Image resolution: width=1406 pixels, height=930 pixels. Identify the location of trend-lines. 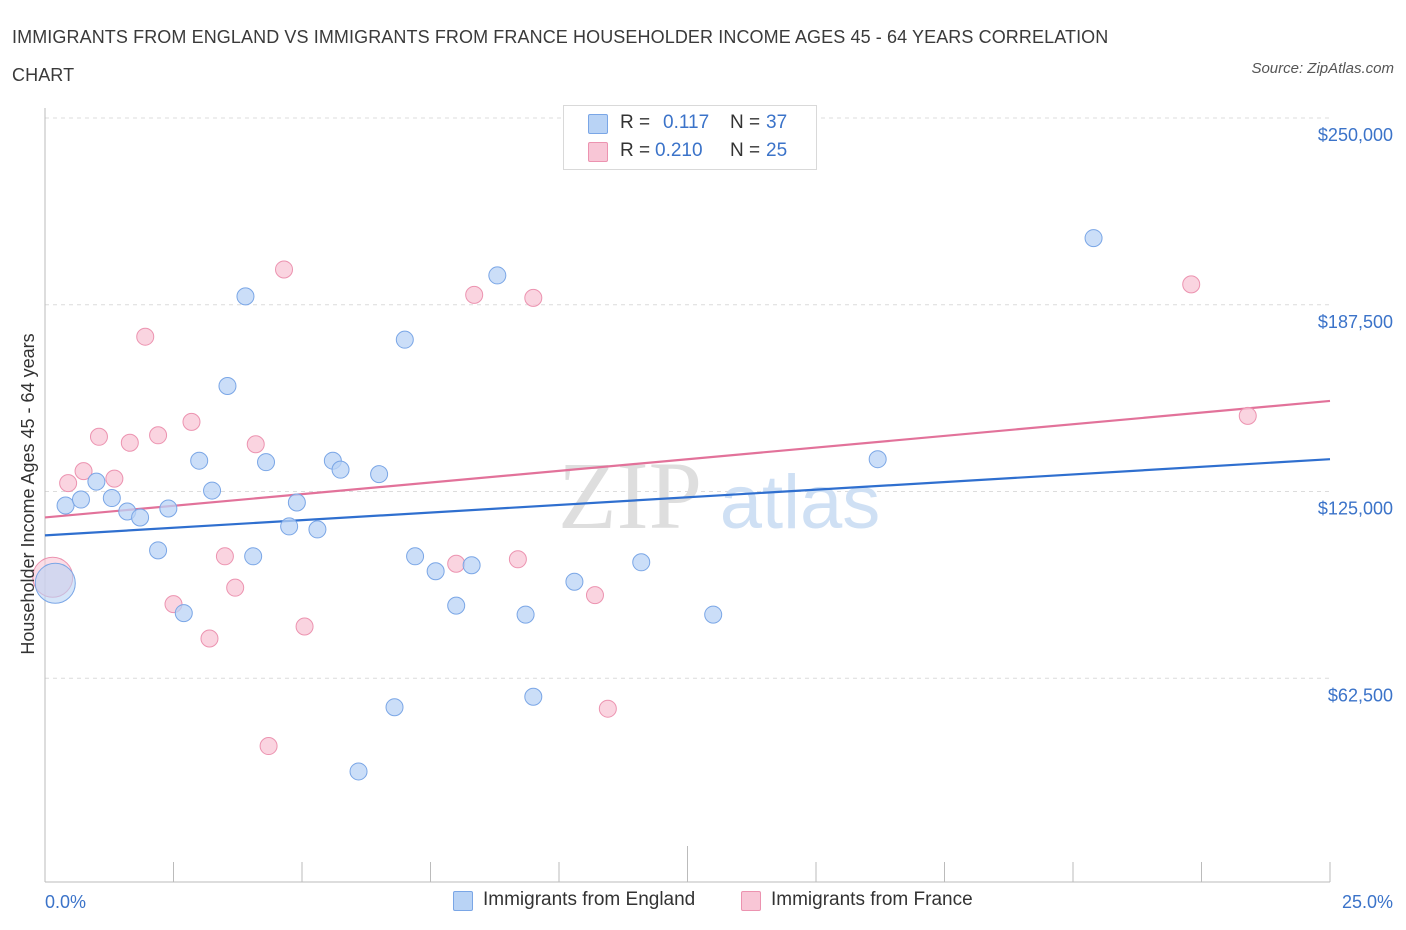
(687, 468).